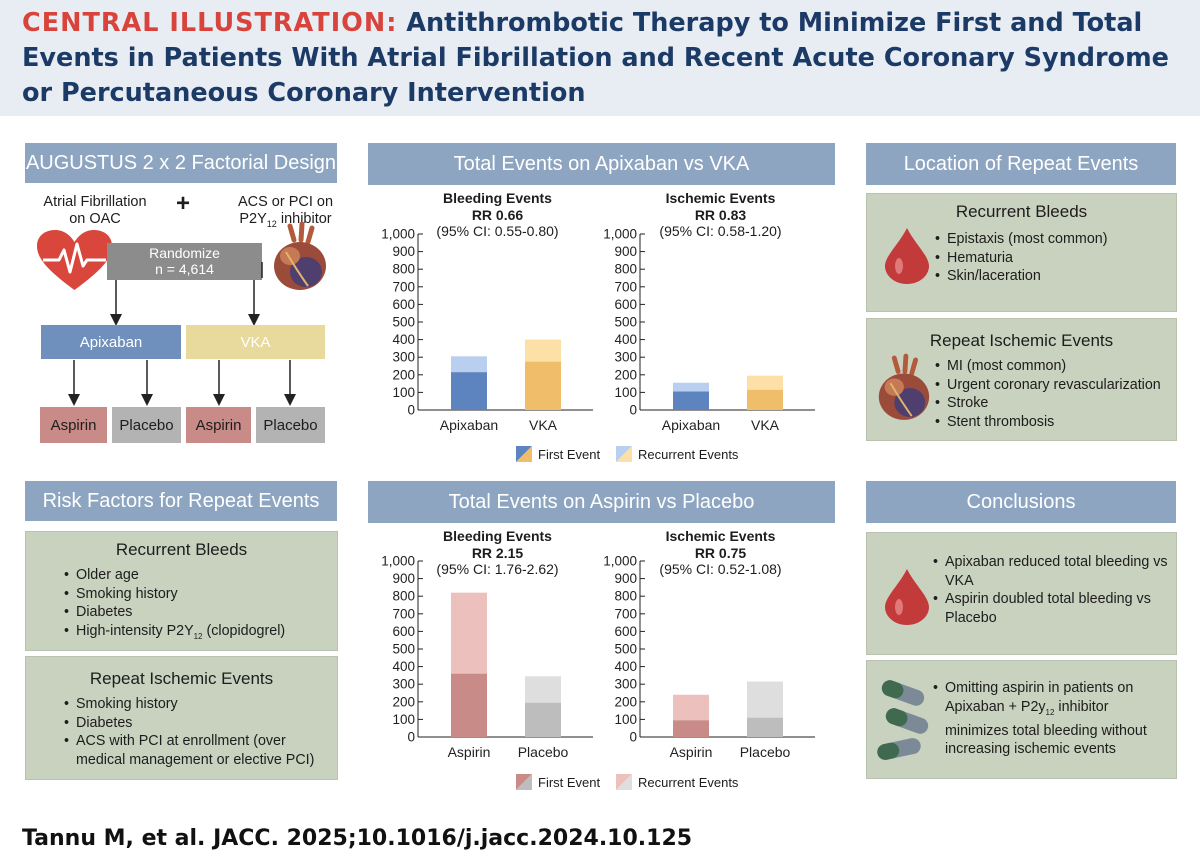  What do you see at coordinates (497, 569) in the screenshot?
I see `asp-bleed-ci: (95% CI: 1.76-2.62)` at bounding box center [497, 569].